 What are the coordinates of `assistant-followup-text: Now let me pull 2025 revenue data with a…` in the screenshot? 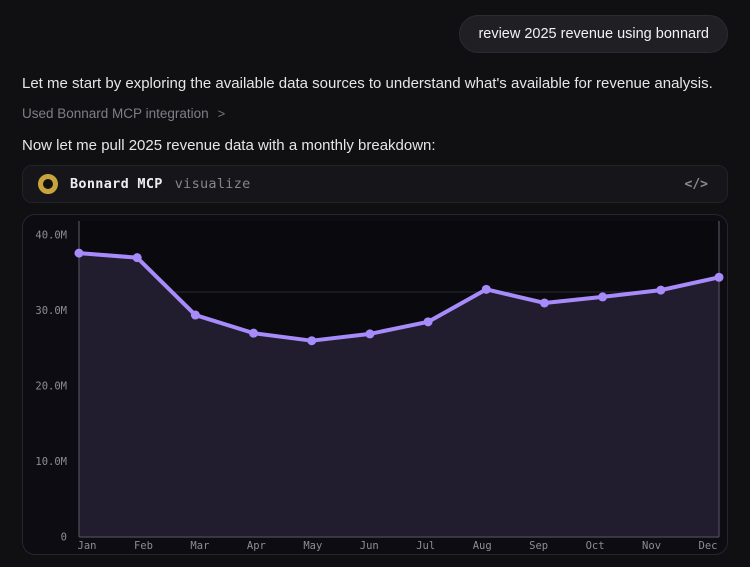 It's located at (229, 145).